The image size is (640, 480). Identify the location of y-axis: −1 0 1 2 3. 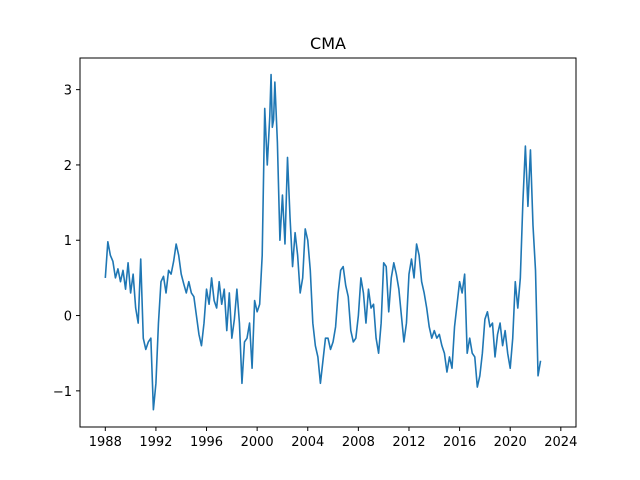
(66, 242).